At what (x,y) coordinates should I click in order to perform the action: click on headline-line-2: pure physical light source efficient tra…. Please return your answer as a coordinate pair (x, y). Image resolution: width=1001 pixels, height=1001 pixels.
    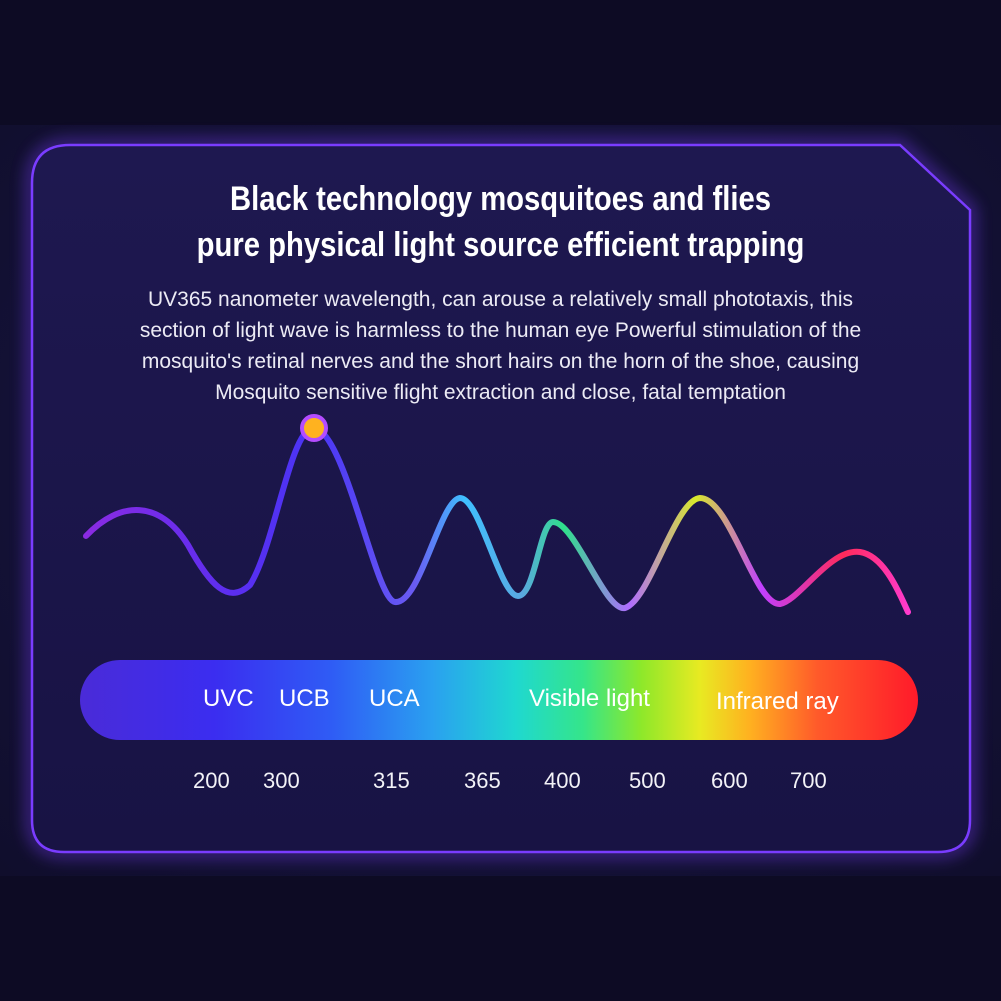
    Looking at the image, I should click on (500, 245).